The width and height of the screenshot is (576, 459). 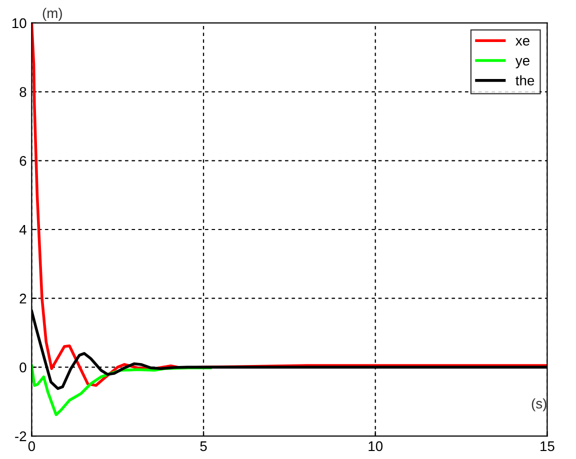 I want to click on x-tick-label: 10, so click(x=375, y=446).